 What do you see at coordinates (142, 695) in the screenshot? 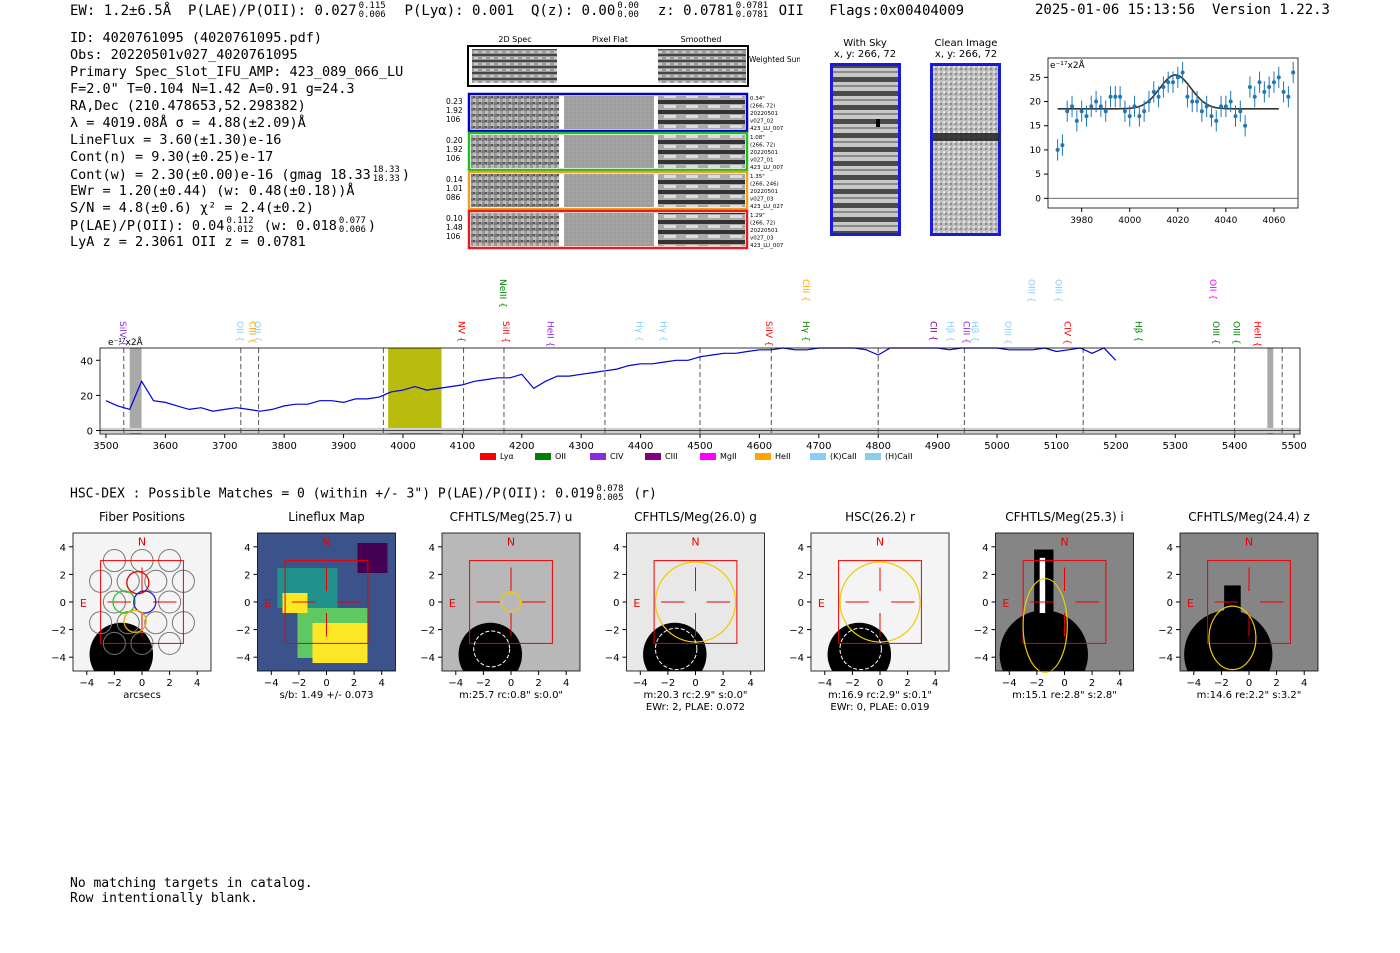
I see `panel-caption: arcsecs` at bounding box center [142, 695].